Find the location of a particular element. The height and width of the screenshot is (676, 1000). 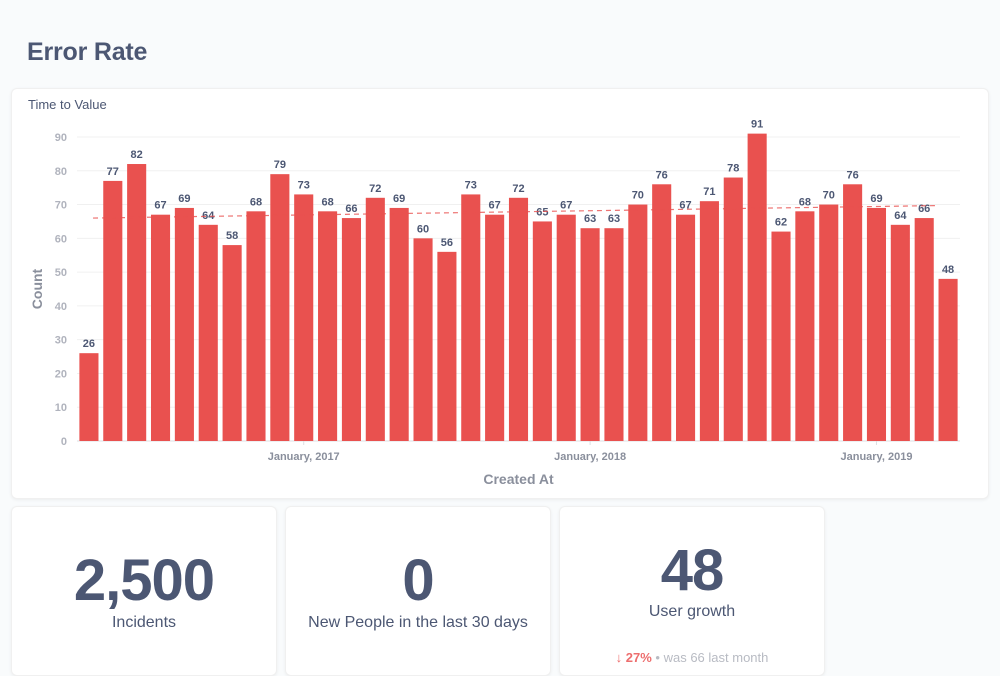

bar-value-label: 60 is located at coordinates (423, 229).